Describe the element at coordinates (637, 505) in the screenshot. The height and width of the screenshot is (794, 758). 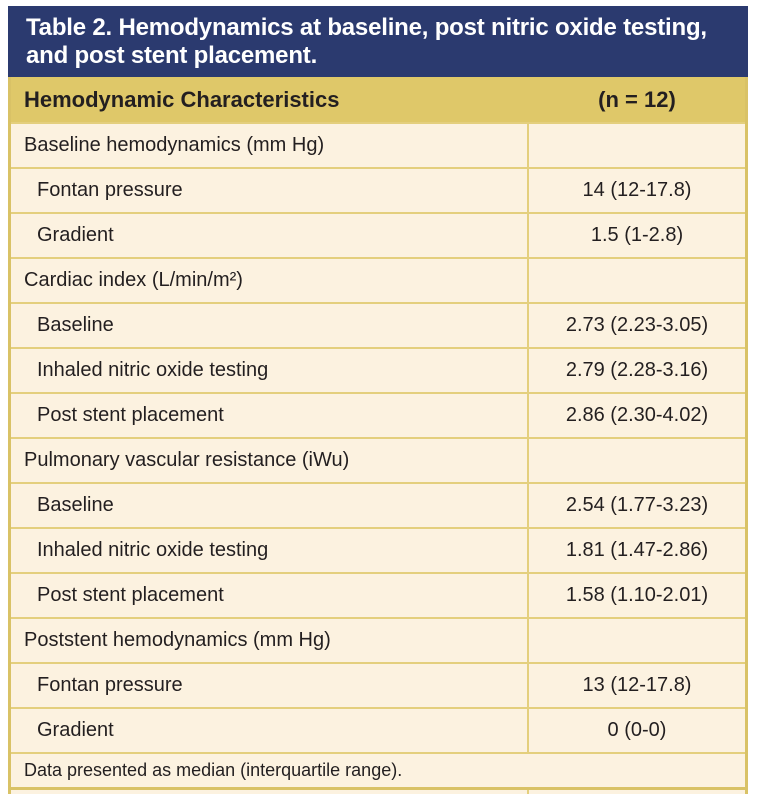
I see `row-value: 2.54 (1.77-3.23)` at that location.